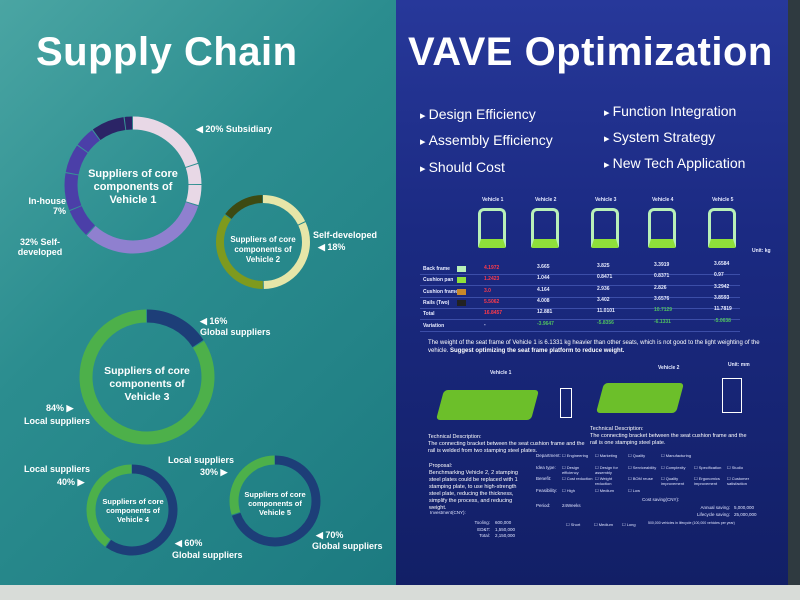 Image resolution: width=800 pixels, height=600 pixels. I want to click on table-cell: 11.0101, so click(606, 311).